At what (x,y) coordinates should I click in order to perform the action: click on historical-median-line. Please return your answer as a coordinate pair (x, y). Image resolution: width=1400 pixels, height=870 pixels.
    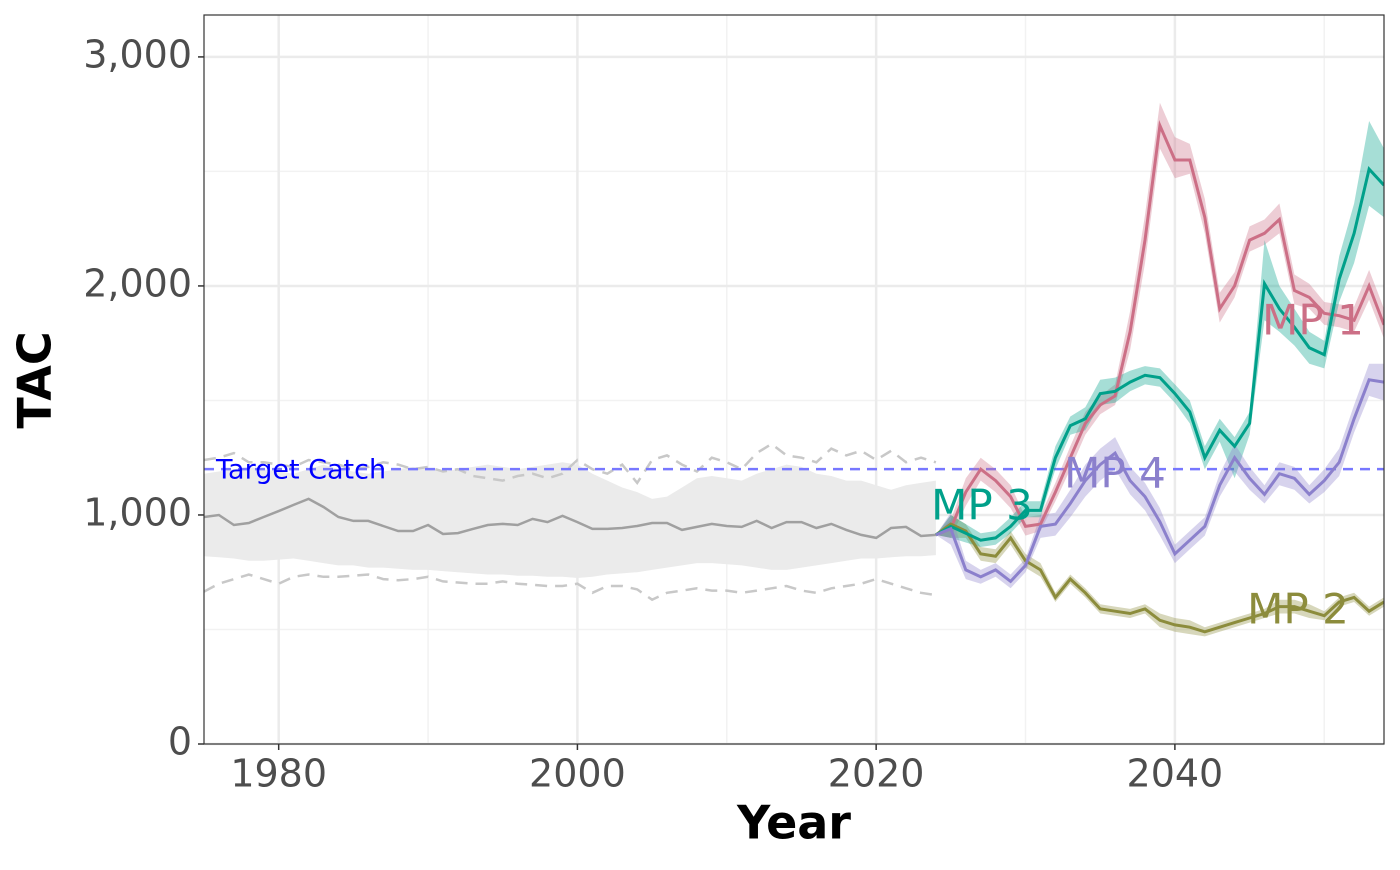
    Looking at the image, I should click on (570, 518).